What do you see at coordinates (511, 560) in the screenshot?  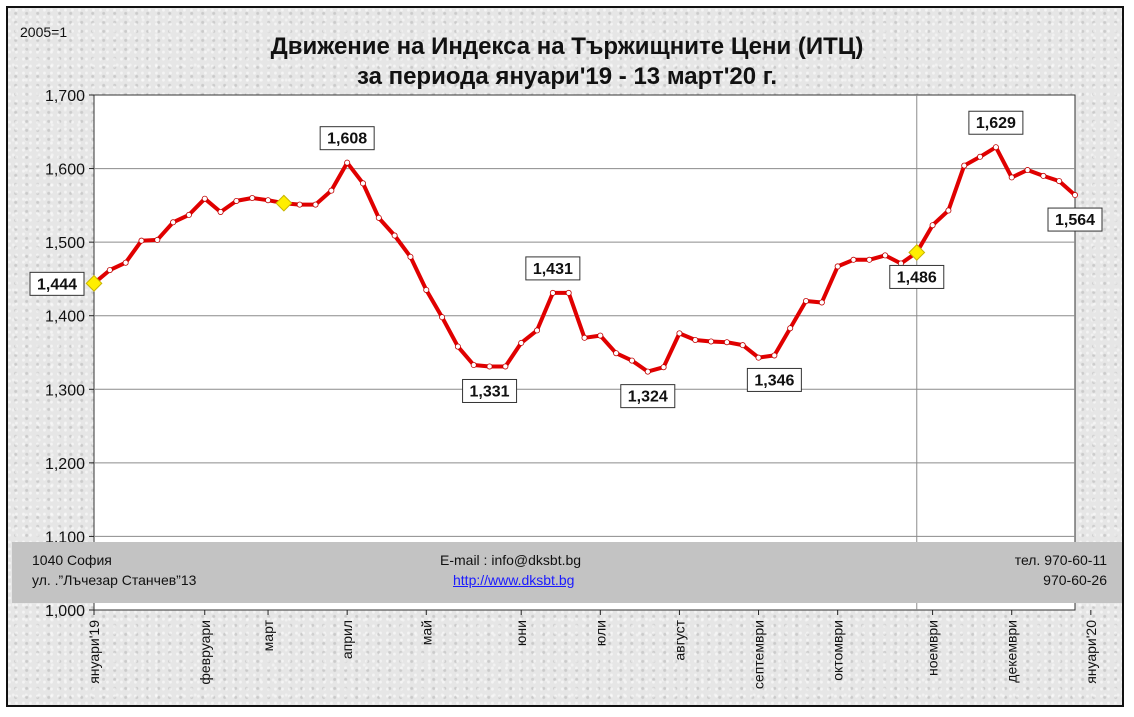 I see `footer-email: E-mail : info@dksbt.bg` at bounding box center [511, 560].